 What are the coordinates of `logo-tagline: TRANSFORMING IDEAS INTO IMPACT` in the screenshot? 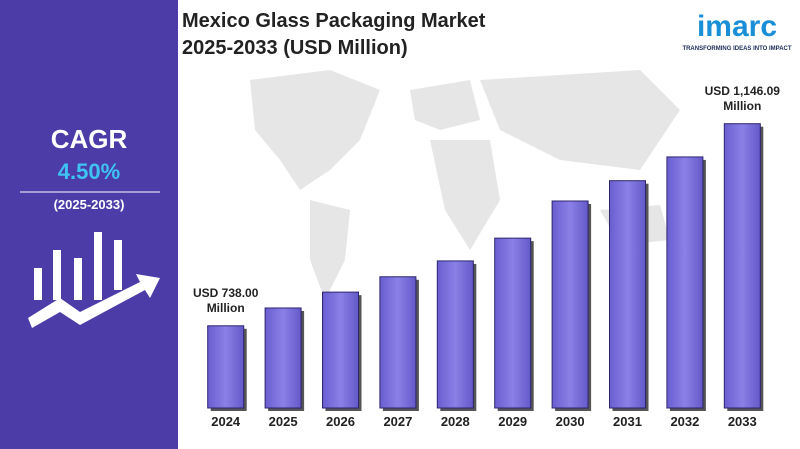 It's located at (736, 49).